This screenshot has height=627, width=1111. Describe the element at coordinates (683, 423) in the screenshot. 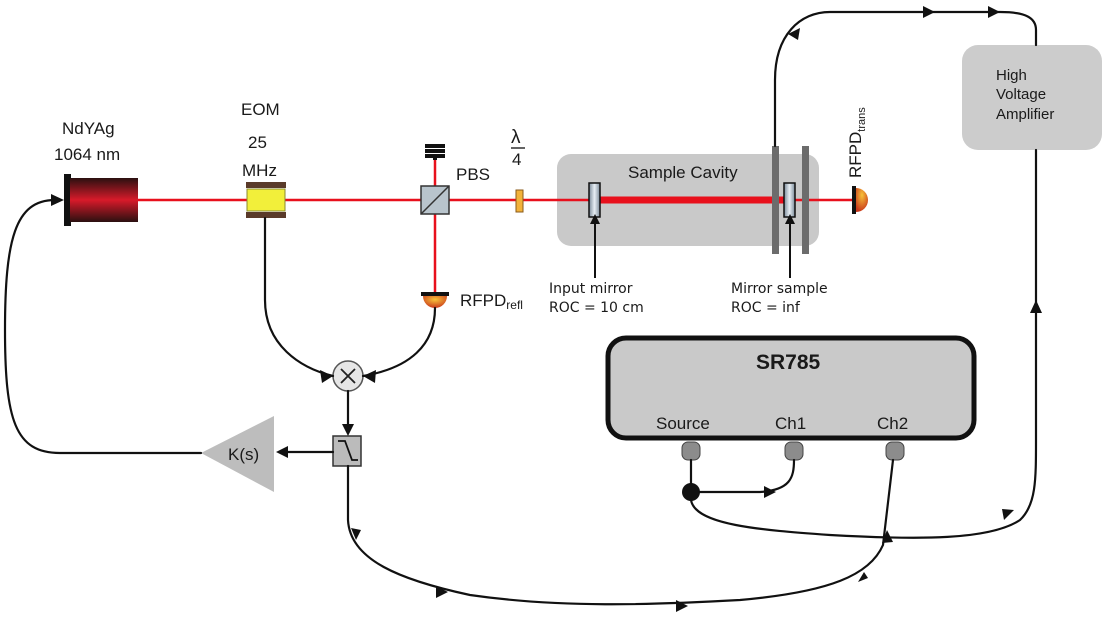

I see `sr785-source-label: Source` at that location.